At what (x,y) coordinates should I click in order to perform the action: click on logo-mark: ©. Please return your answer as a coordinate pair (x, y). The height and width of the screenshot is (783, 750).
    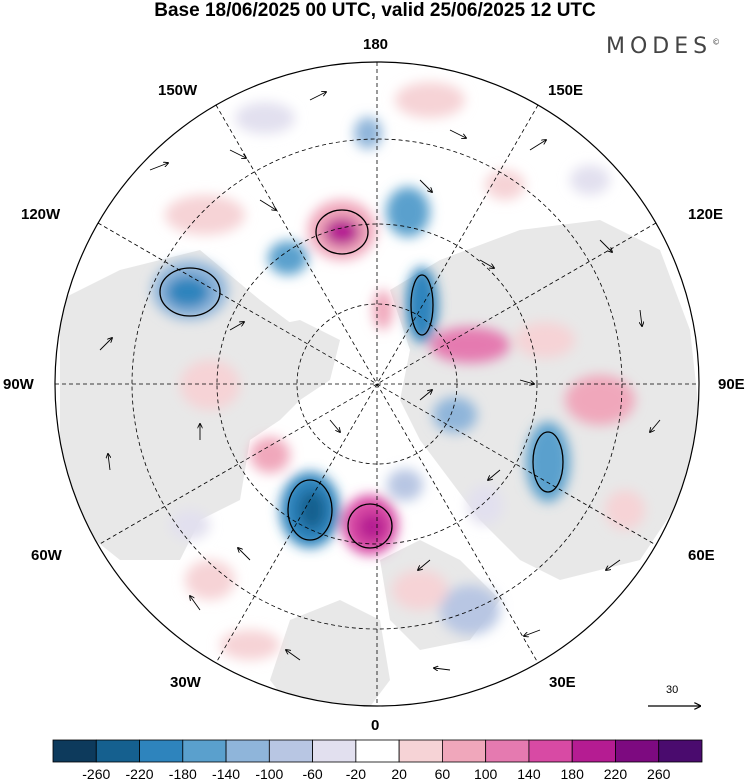
    Looking at the image, I should click on (716, 42).